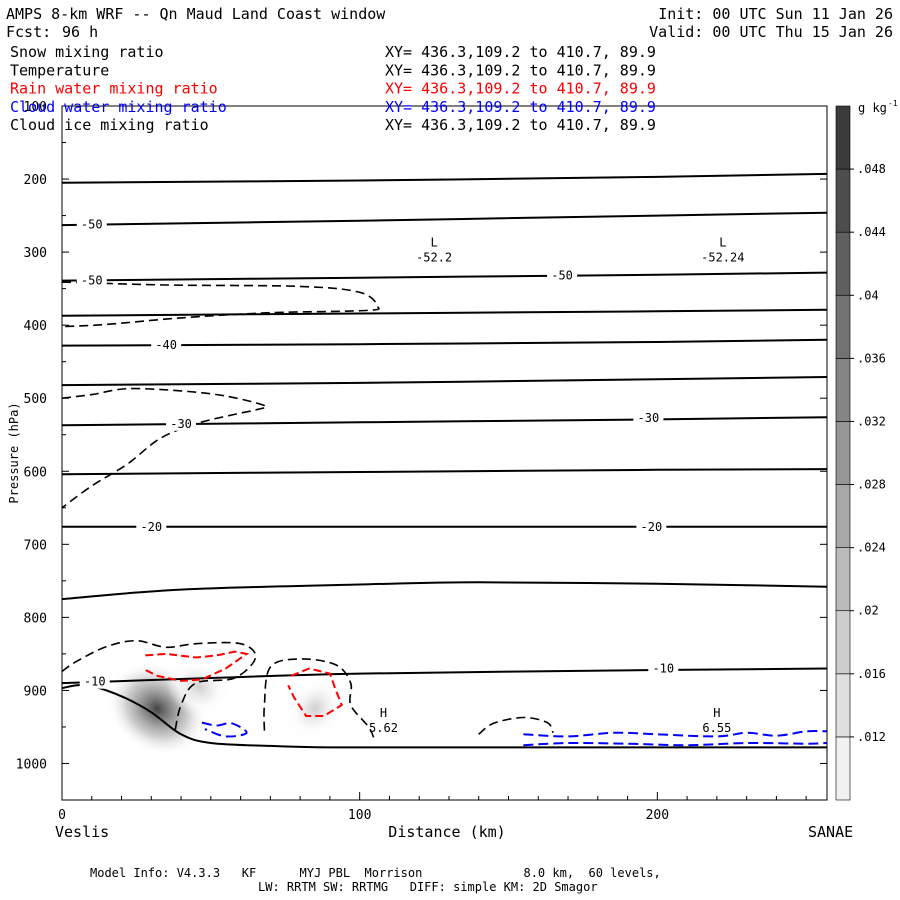 The width and height of the screenshot is (900, 900). What do you see at coordinates (35, 180) in the screenshot?
I see `y-tick-label: 200` at bounding box center [35, 180].